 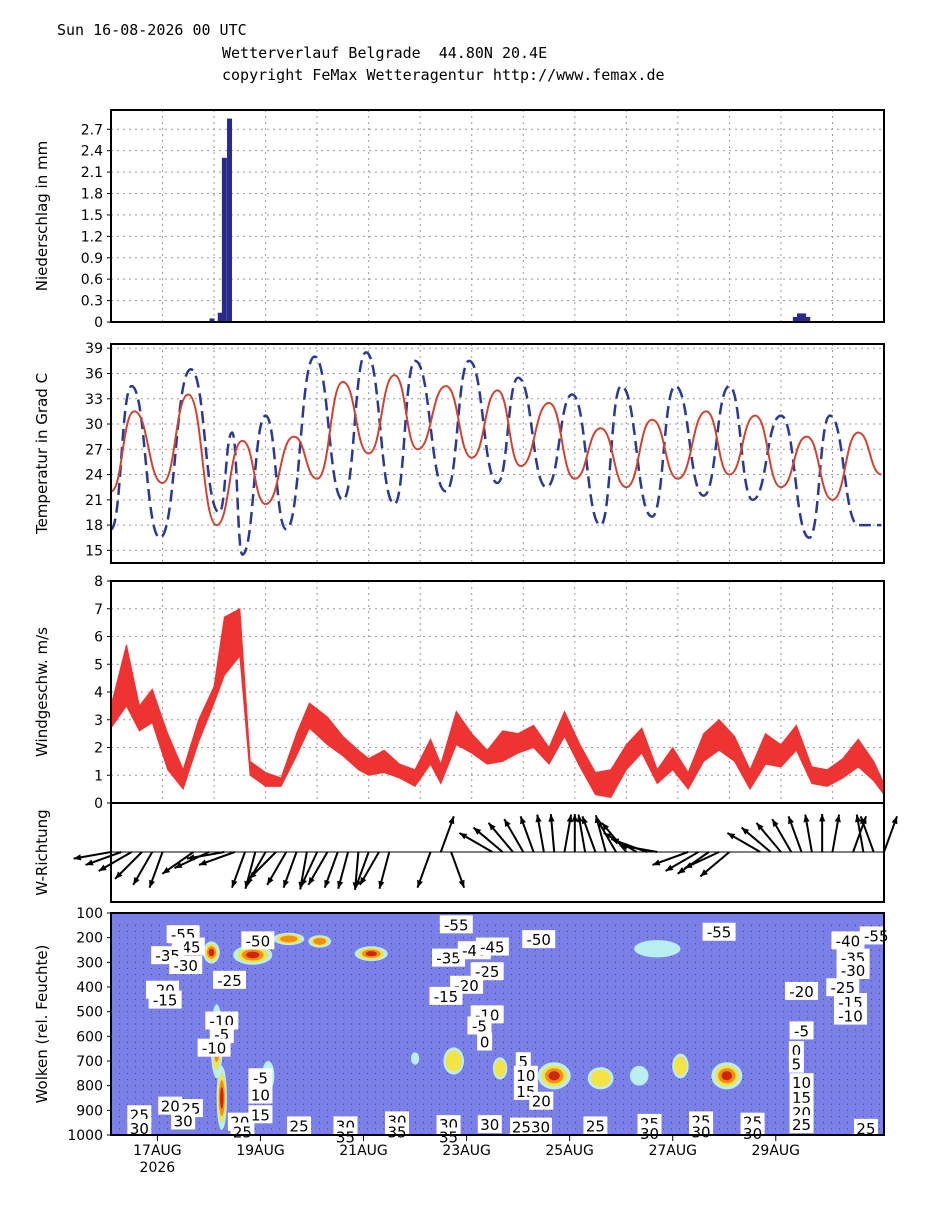 What do you see at coordinates (158, 1168) in the screenshot?
I see `x-year-label: 2026` at bounding box center [158, 1168].